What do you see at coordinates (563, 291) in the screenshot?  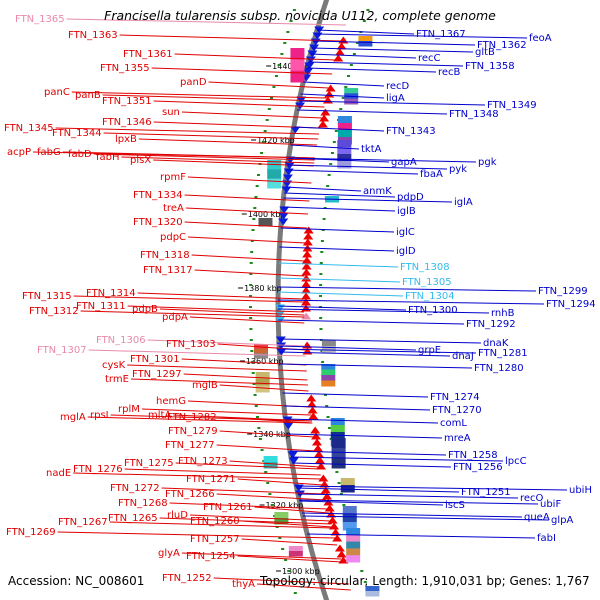 I see `gene-label-text: FTN_1299` at bounding box center [563, 291].